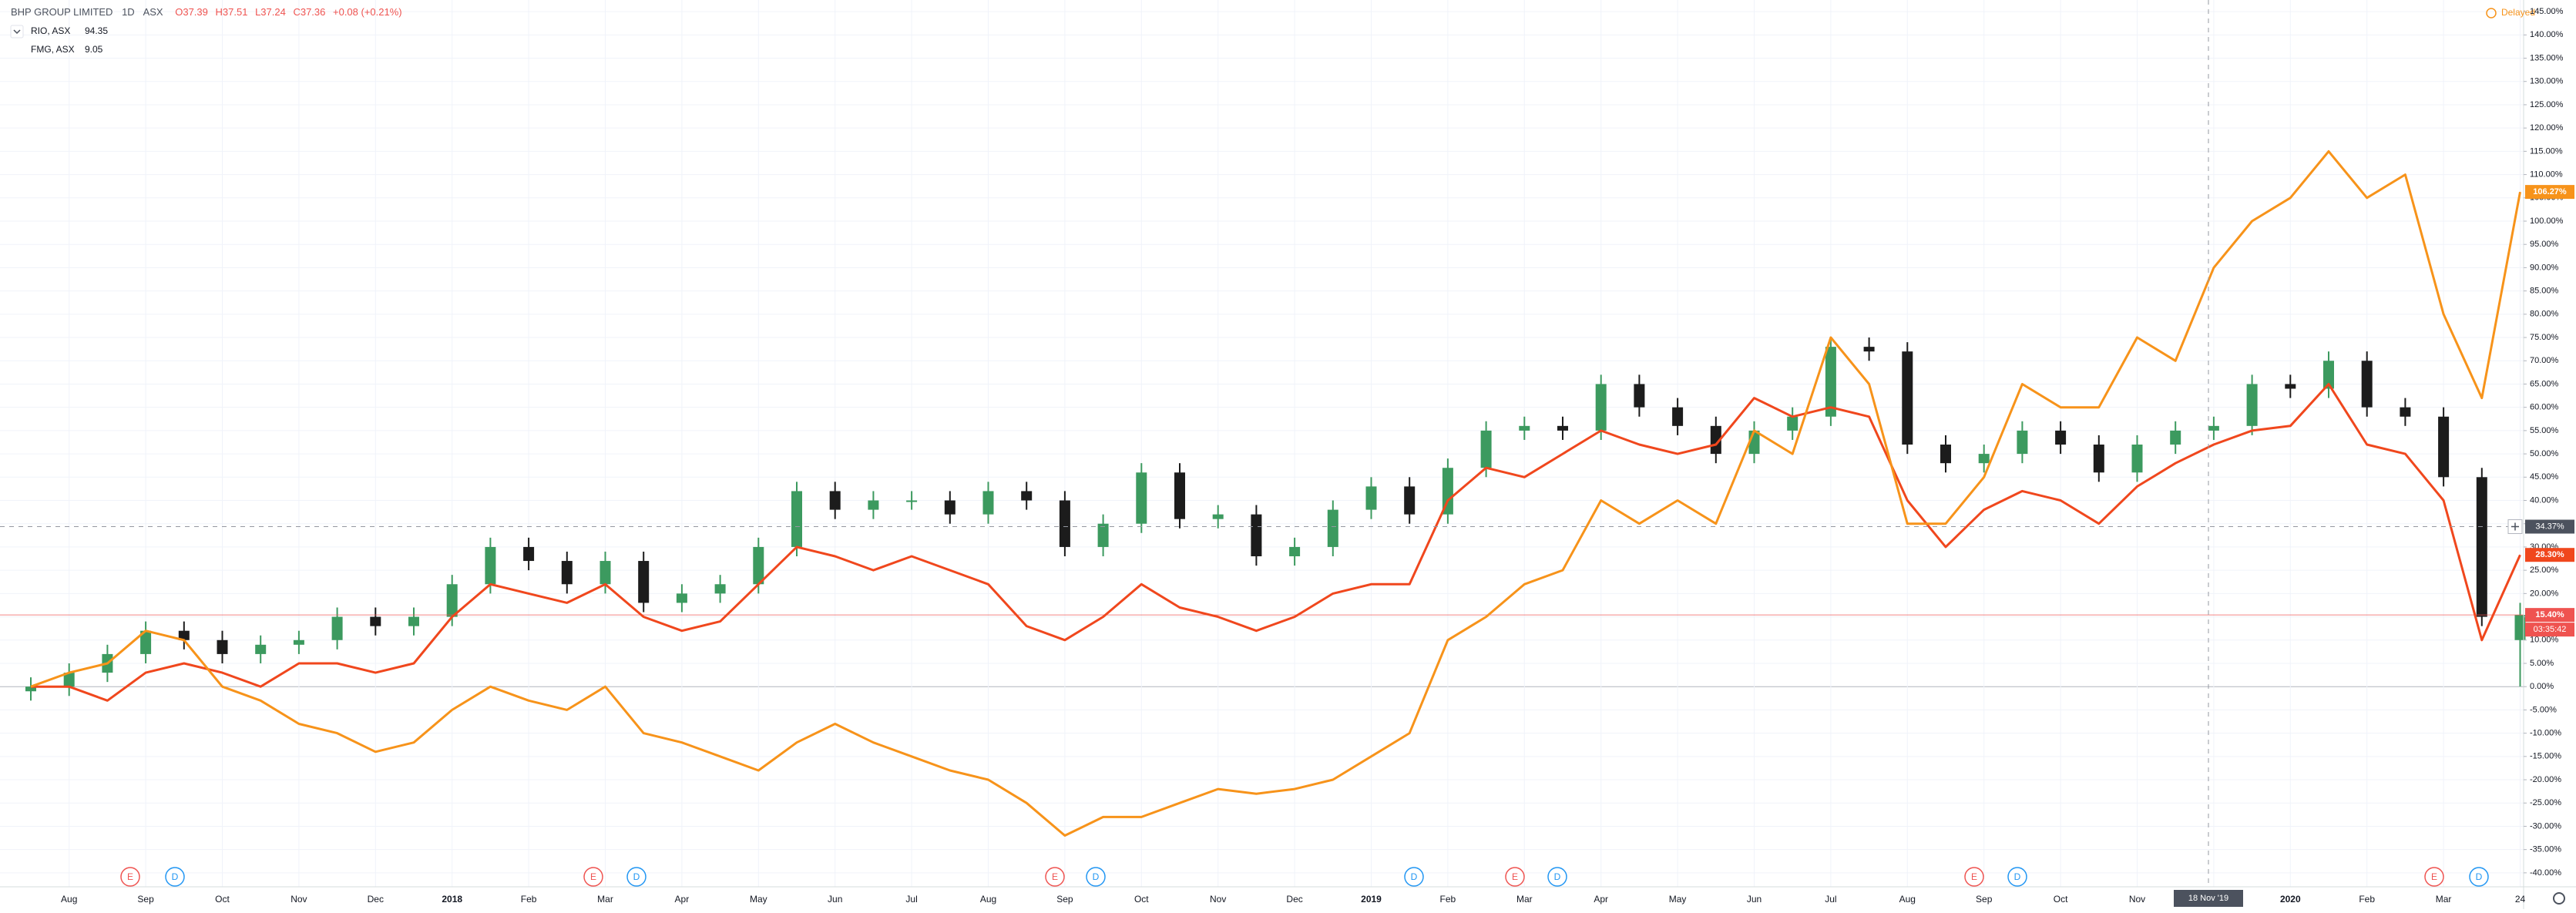 The image size is (2576, 913). I want to click on y-tick-label: 75.00%, so click(2544, 337).